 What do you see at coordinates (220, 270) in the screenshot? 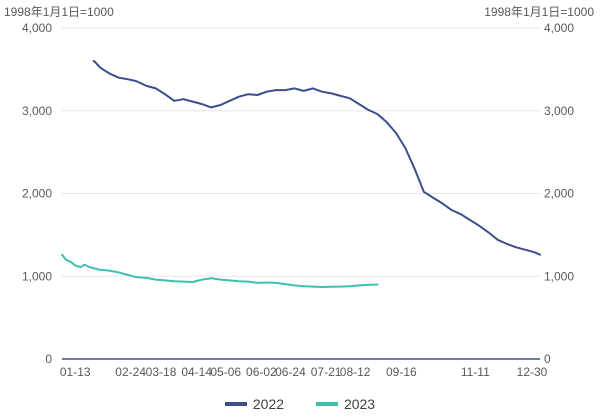
I see `series-line-2023` at bounding box center [220, 270].